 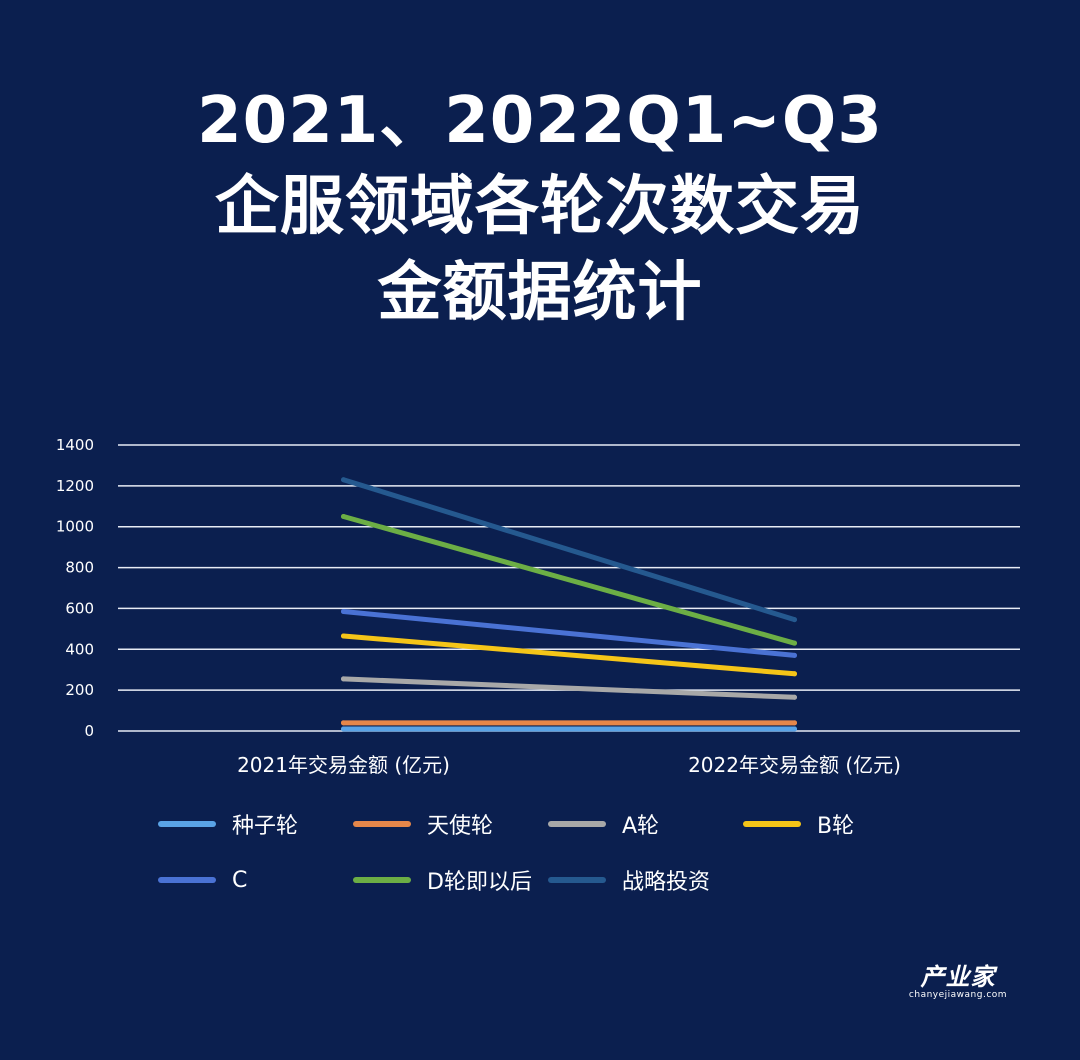 What do you see at coordinates (794, 765) in the screenshot?
I see `x-category-label: 2022年交易金额 (亿元)` at bounding box center [794, 765].